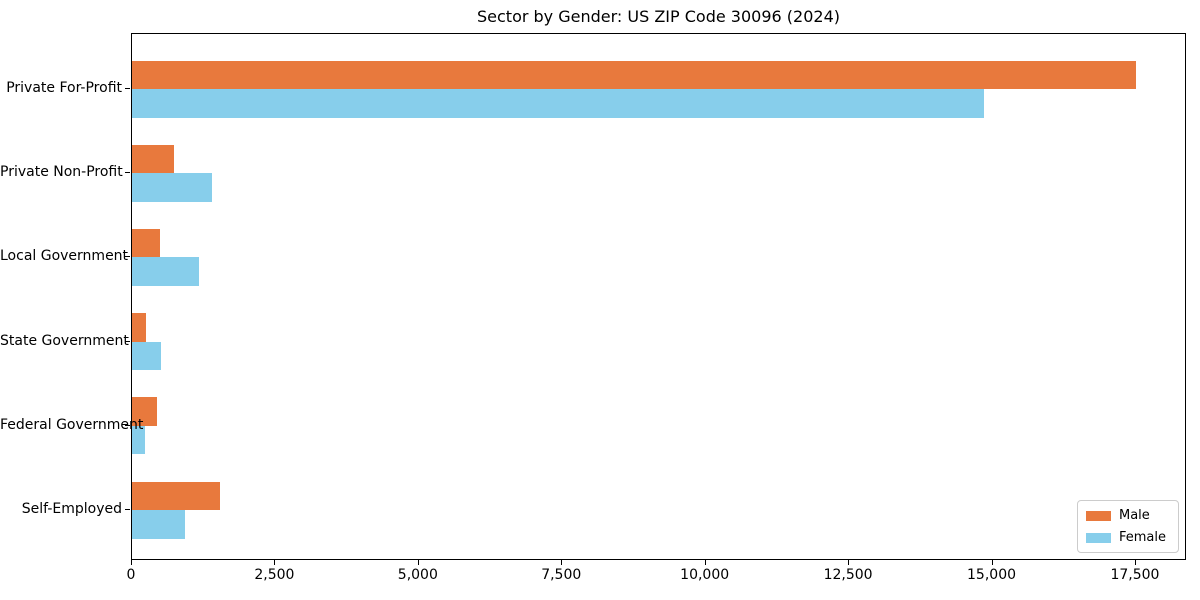 The image size is (1200, 600). What do you see at coordinates (127, 173) in the screenshot?
I see `ytick-mark-private-non-profit` at bounding box center [127, 173].